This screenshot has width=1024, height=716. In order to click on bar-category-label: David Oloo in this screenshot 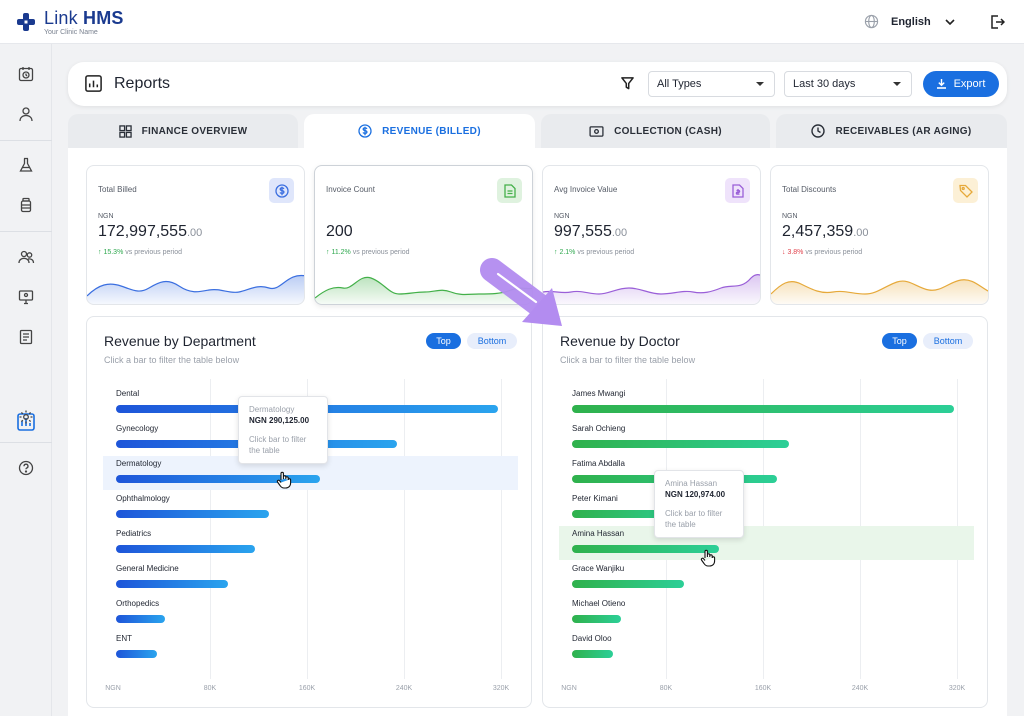, I will do `click(592, 638)`.